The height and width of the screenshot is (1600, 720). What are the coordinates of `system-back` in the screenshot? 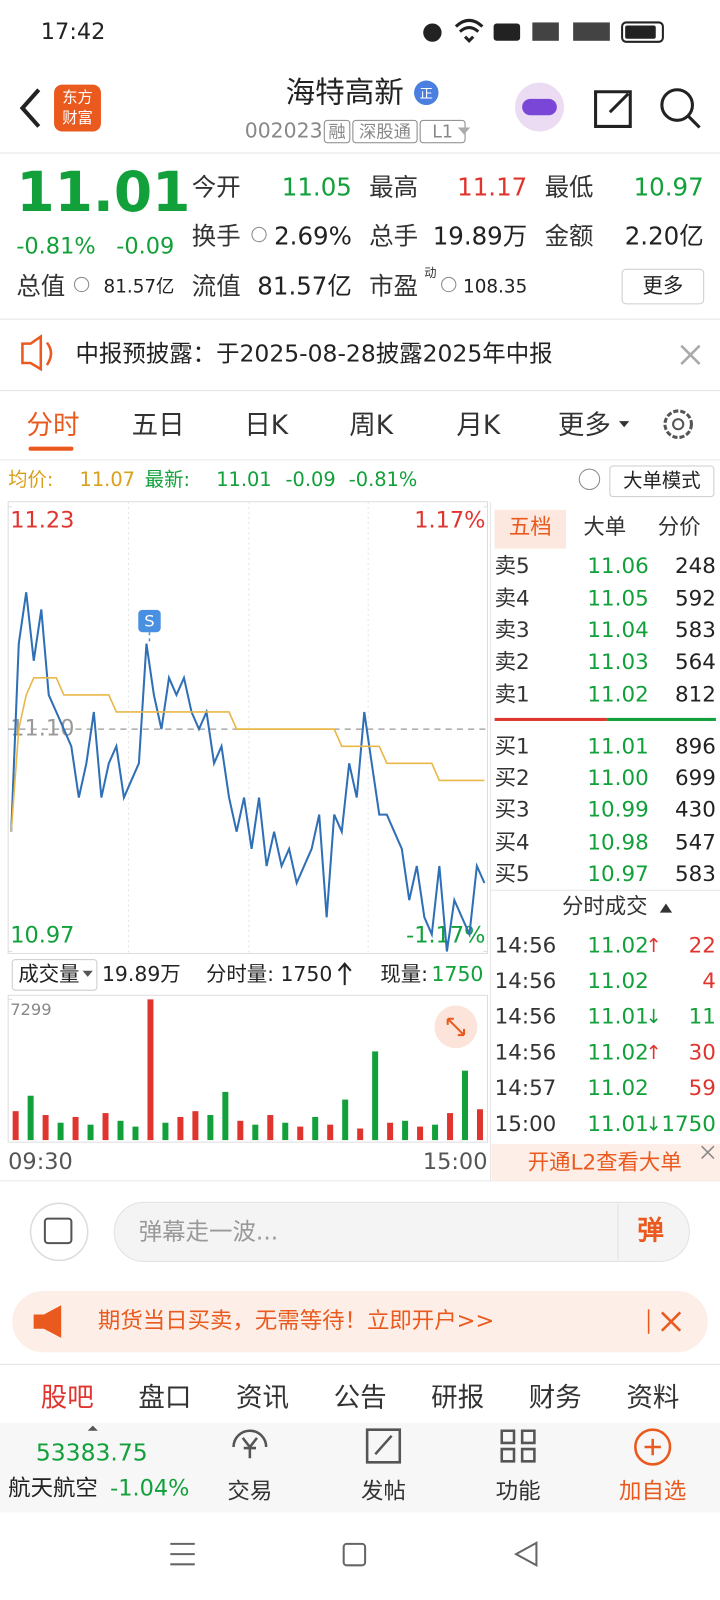 It's located at (525, 1554).